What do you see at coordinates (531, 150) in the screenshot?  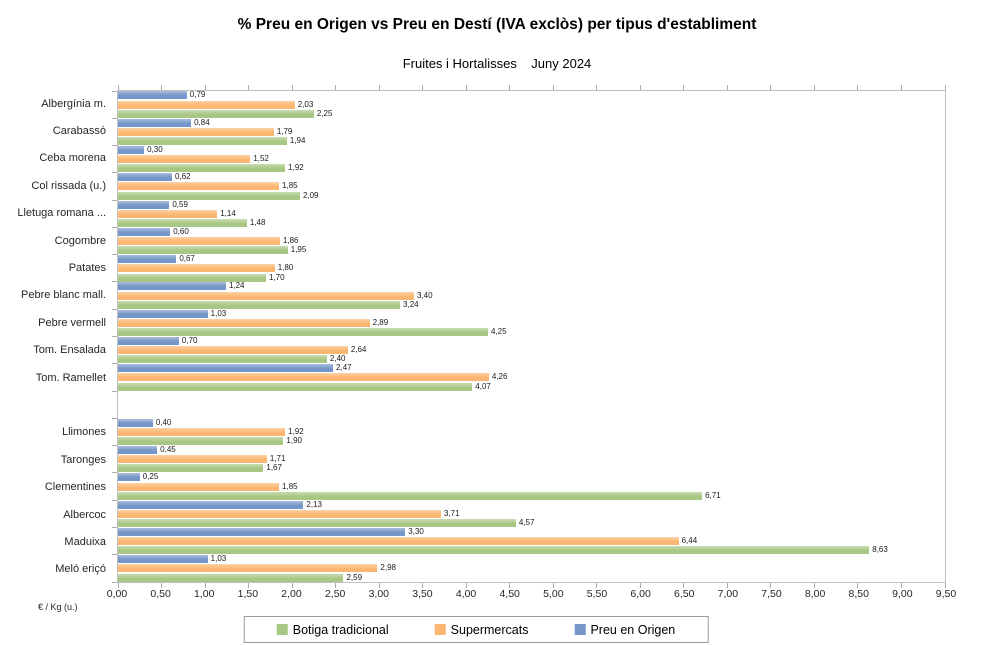 I see `bar-line: 0,30` at bounding box center [531, 150].